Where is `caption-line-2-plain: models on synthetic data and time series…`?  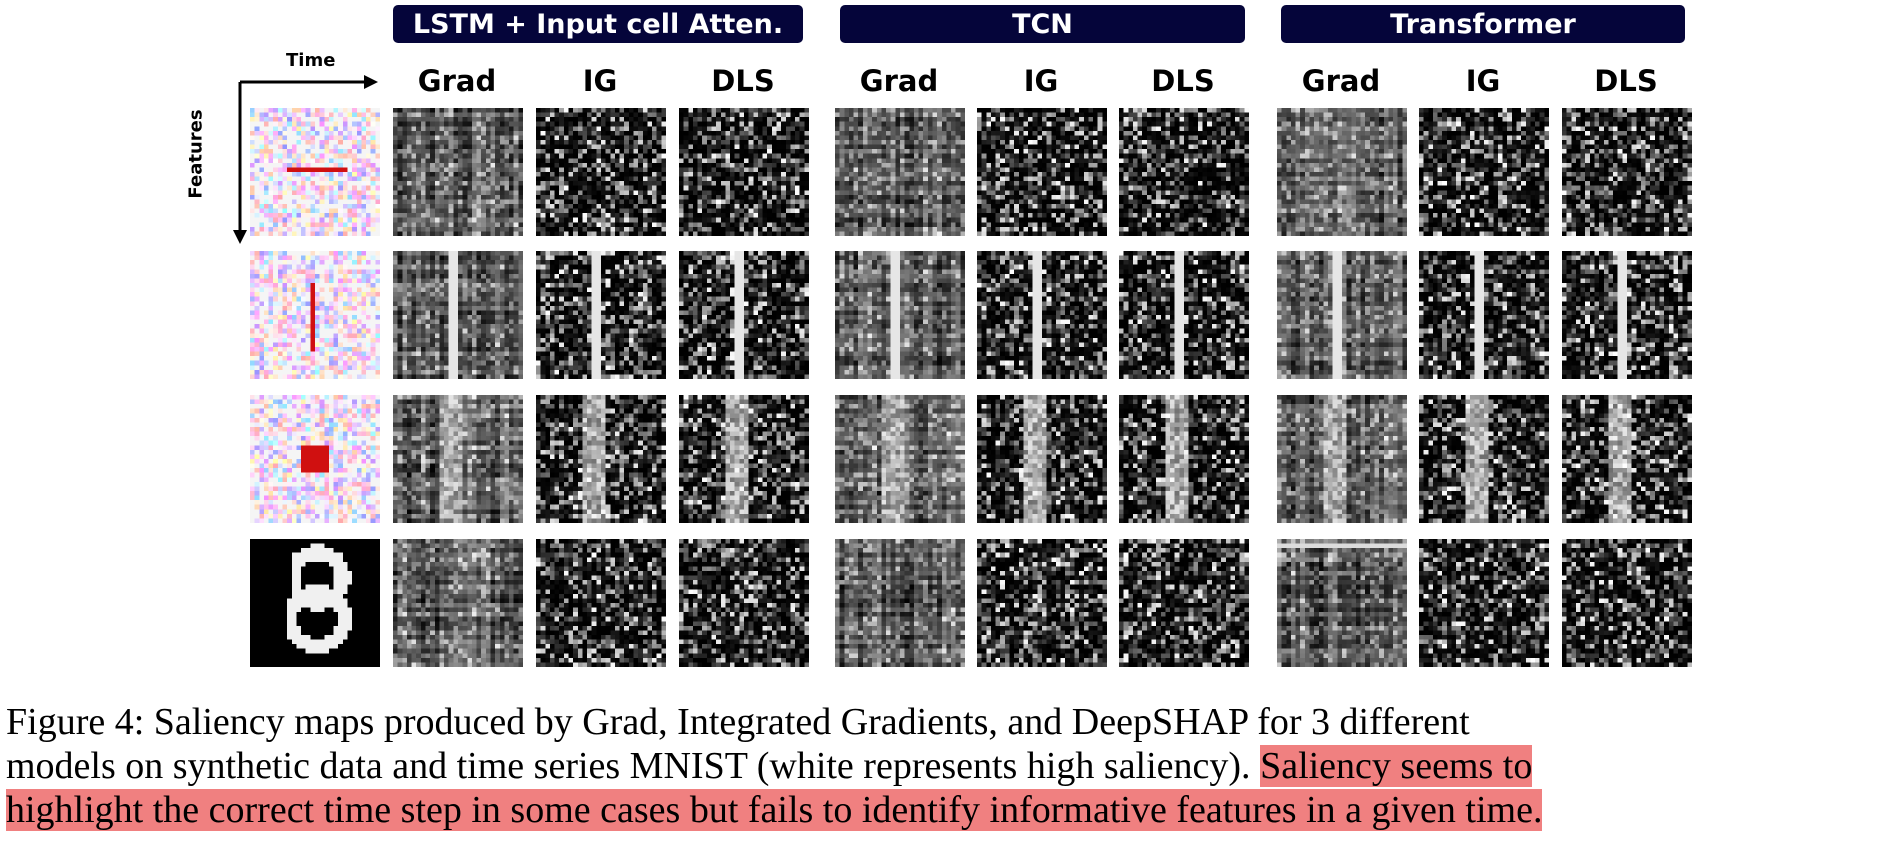
caption-line-2-plain: models on synthetic data and time series… is located at coordinates (628, 766).